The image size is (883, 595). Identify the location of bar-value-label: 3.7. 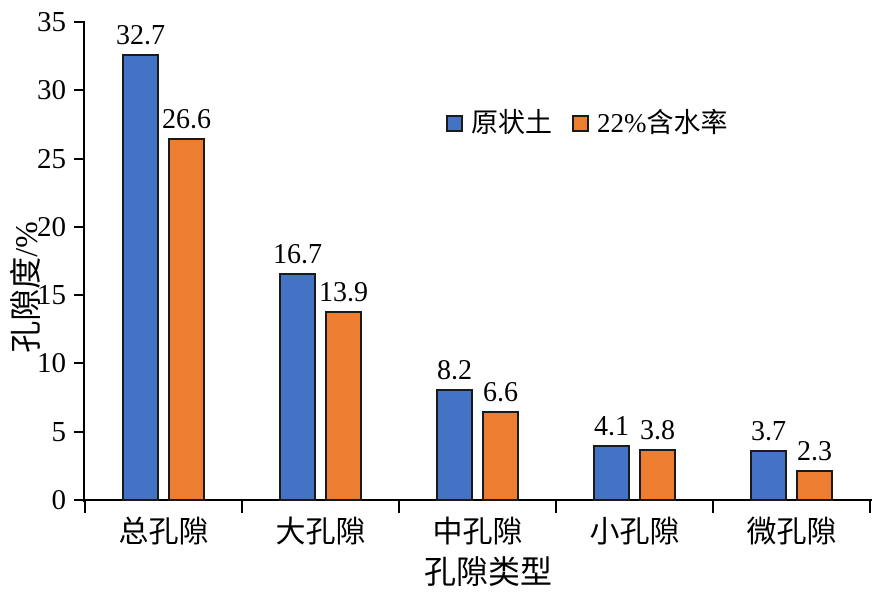
(768, 431).